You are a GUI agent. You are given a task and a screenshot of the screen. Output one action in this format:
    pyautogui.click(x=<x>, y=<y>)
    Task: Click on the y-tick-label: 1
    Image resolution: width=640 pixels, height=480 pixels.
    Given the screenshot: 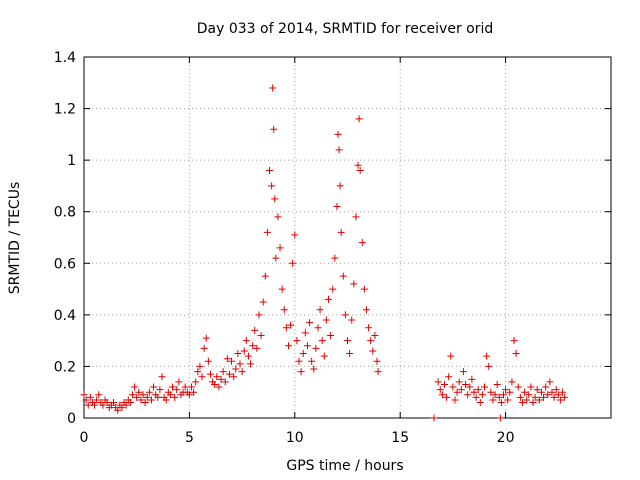 What is the action you would take?
    pyautogui.click(x=71, y=161)
    